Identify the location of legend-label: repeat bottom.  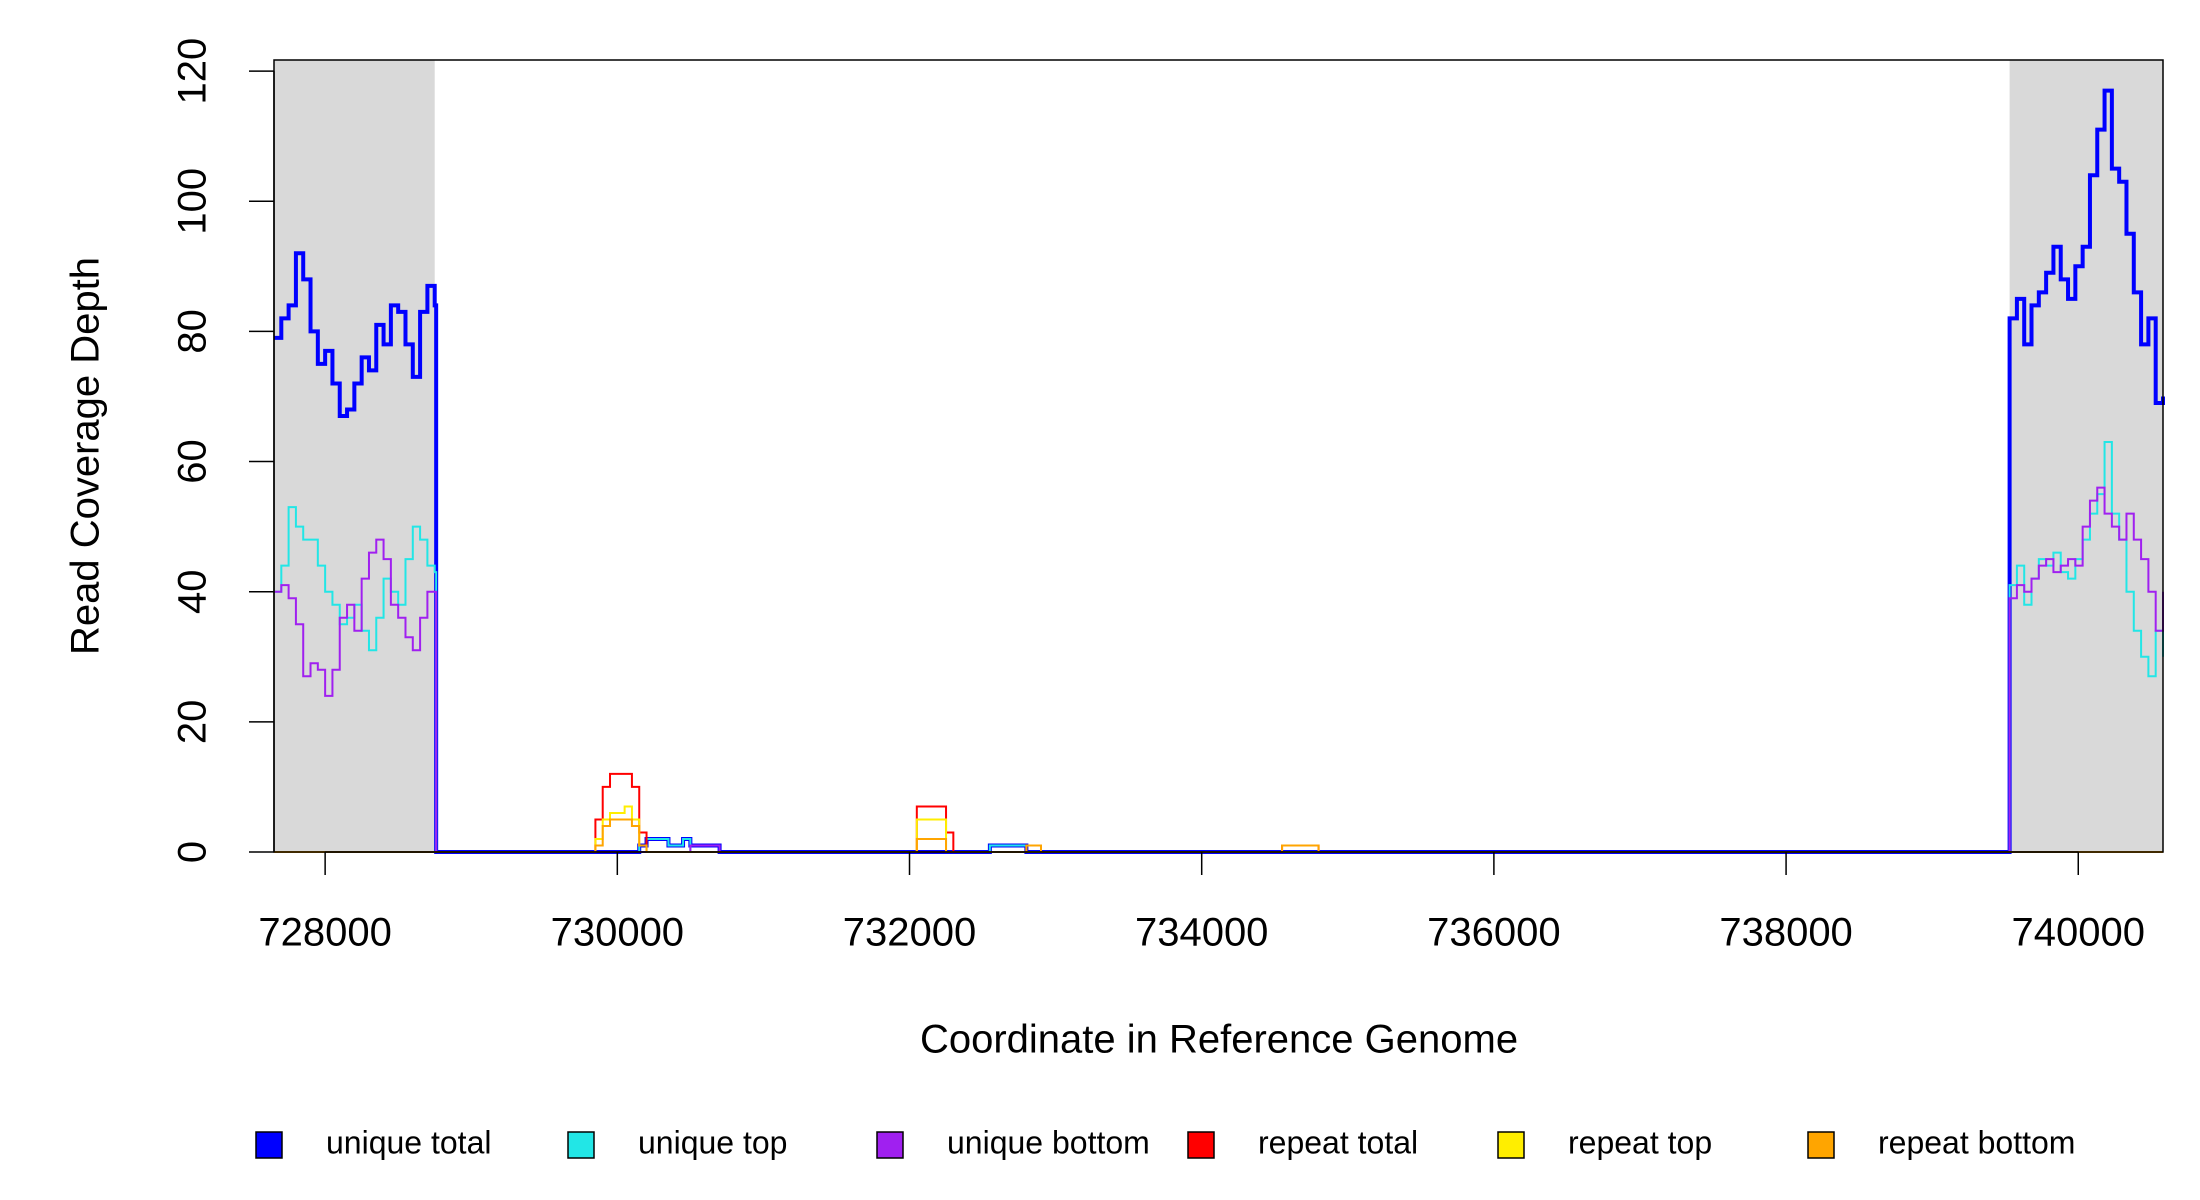
(1976, 1142).